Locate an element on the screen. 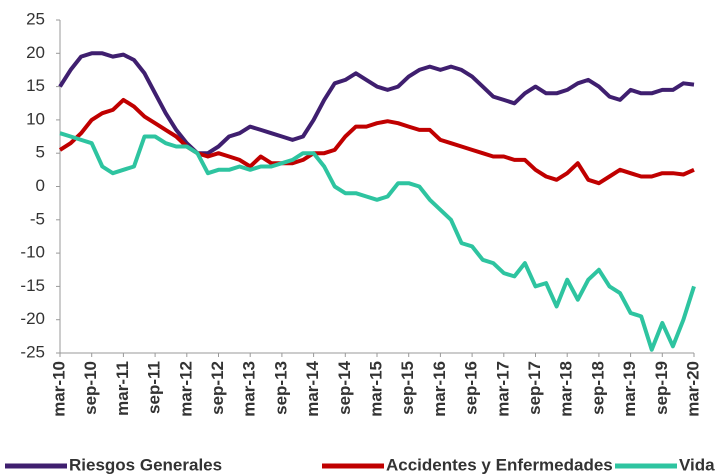  x-tick-label: sep-17 is located at coordinates (534, 388).